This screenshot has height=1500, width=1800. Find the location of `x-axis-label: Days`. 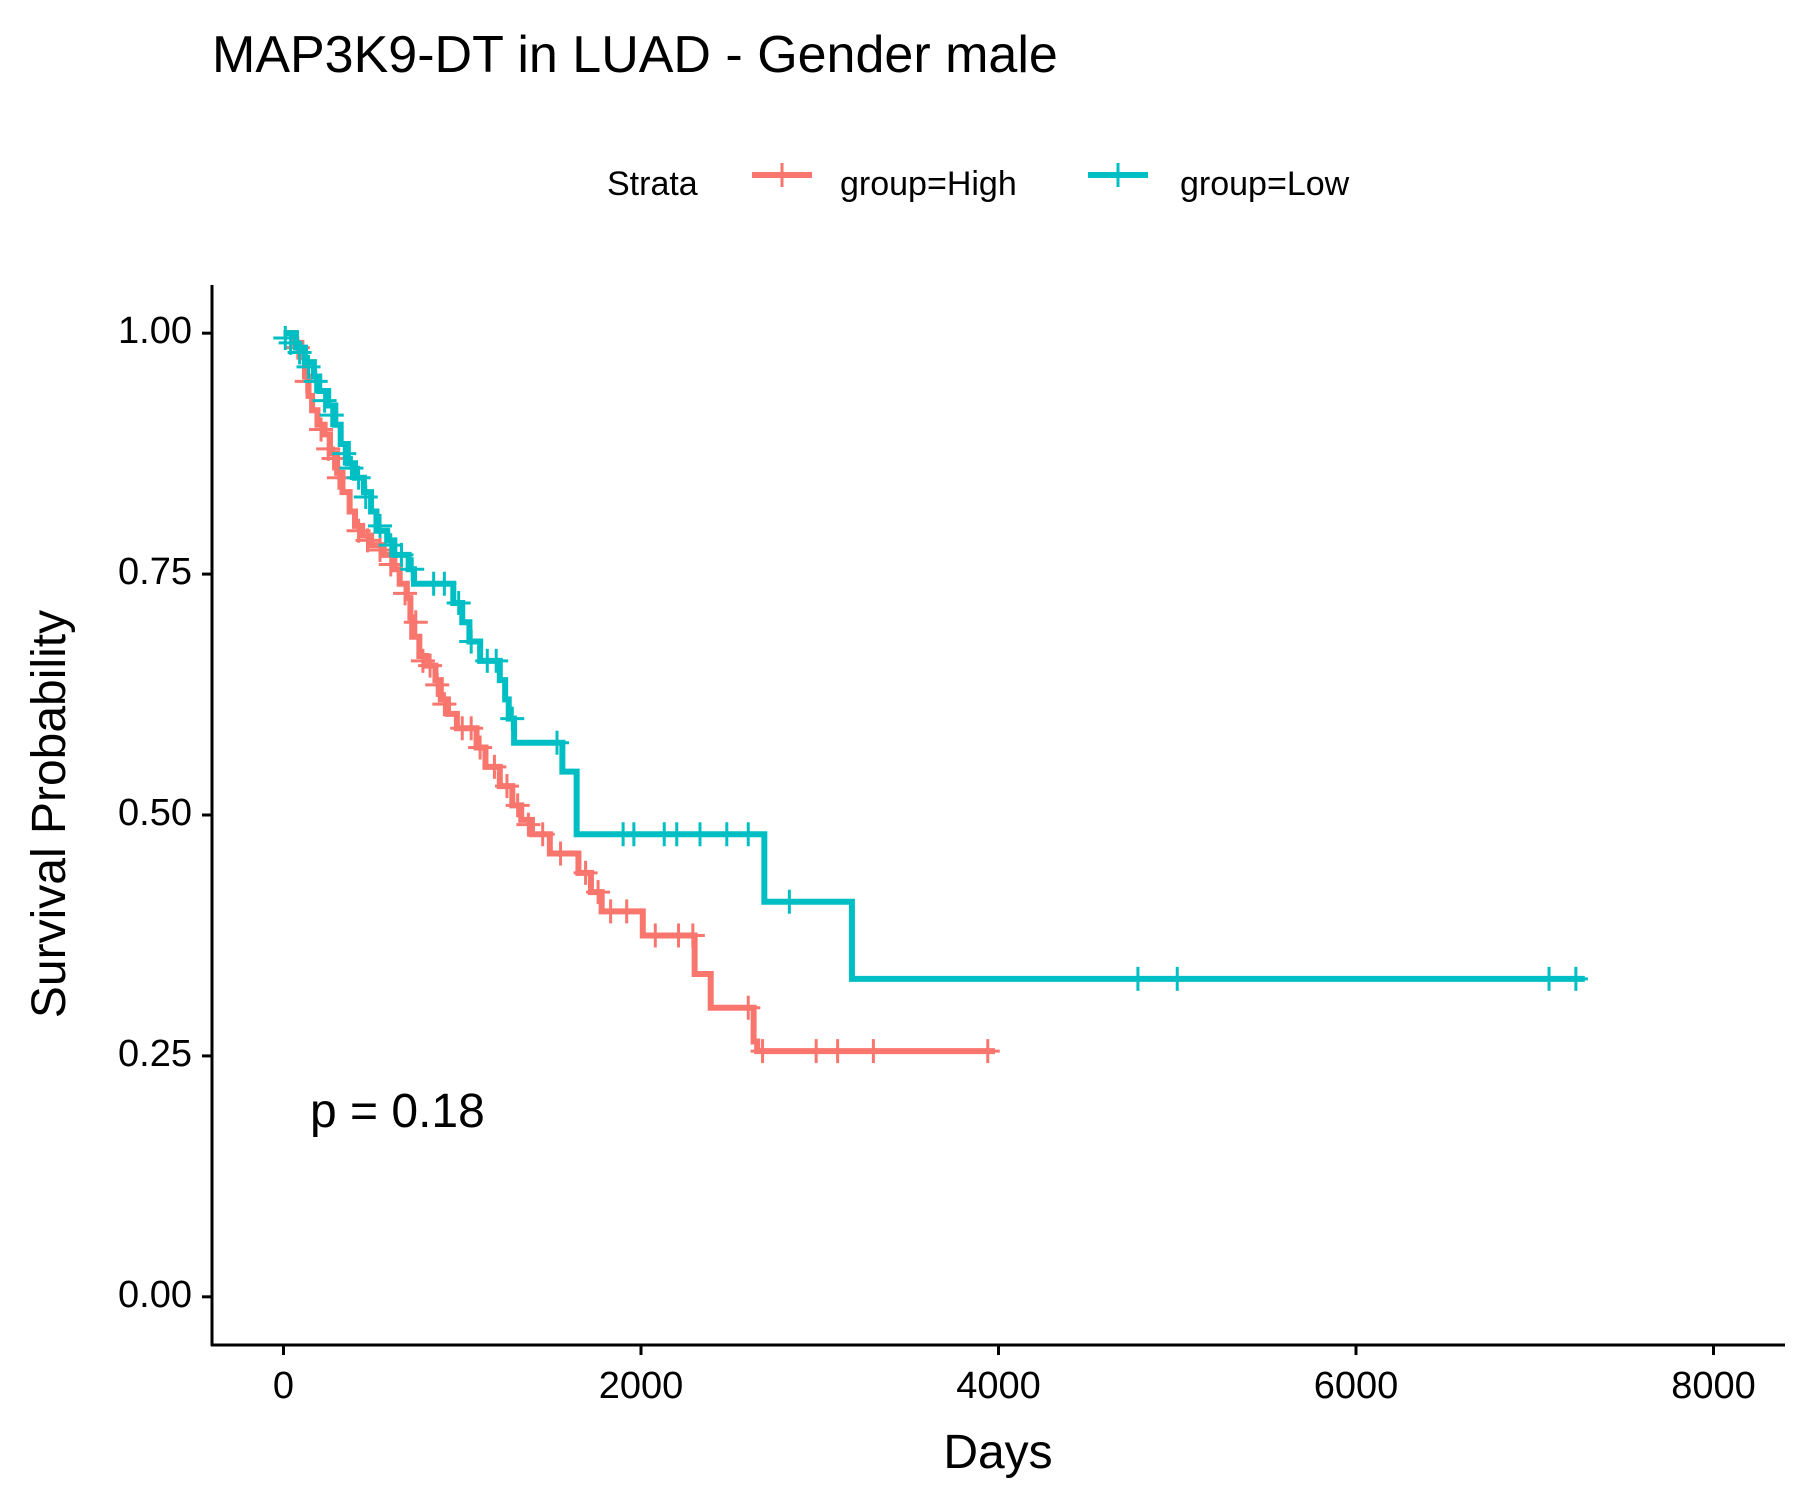

x-axis-label: Days is located at coordinates (997, 1452).